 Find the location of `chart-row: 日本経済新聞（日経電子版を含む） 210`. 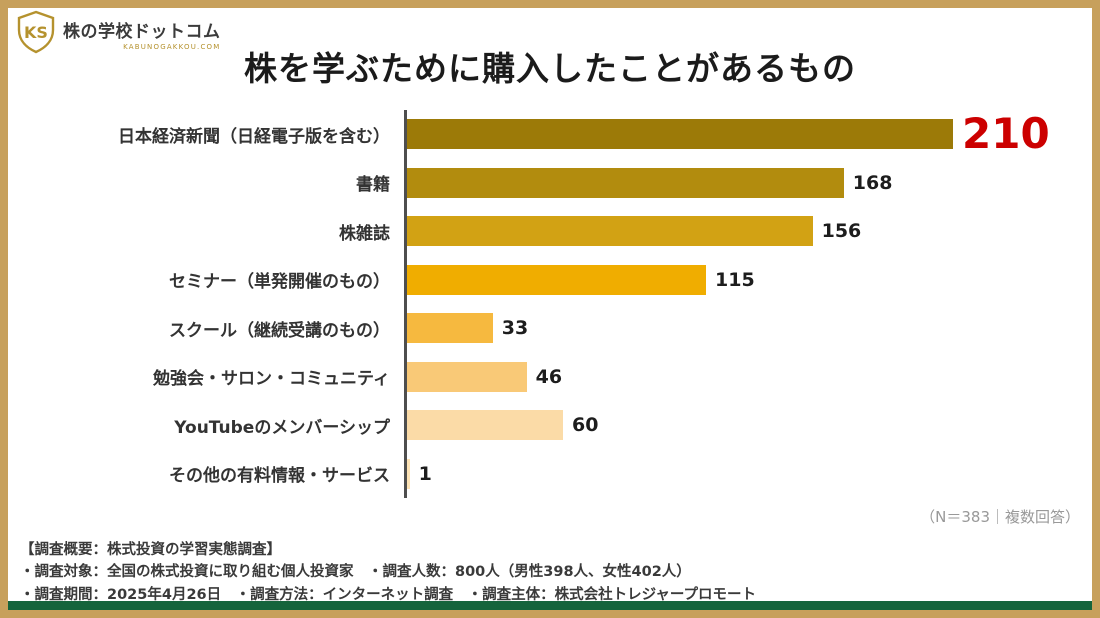

chart-row: 日本経済新聞（日経電子版を含む） 210 is located at coordinates (550, 134).